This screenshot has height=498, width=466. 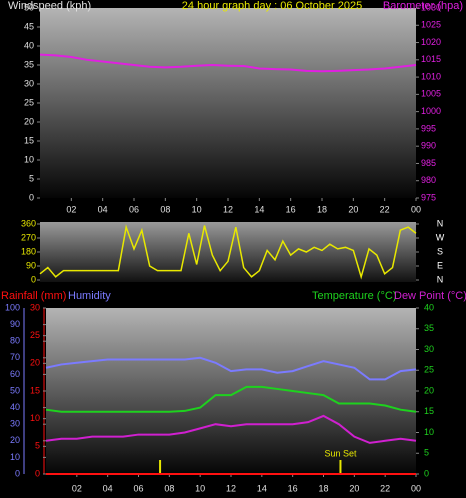 What do you see at coordinates (430, 296) in the screenshot?
I see `legend-entry: Dew Point (°C)` at bounding box center [430, 296].